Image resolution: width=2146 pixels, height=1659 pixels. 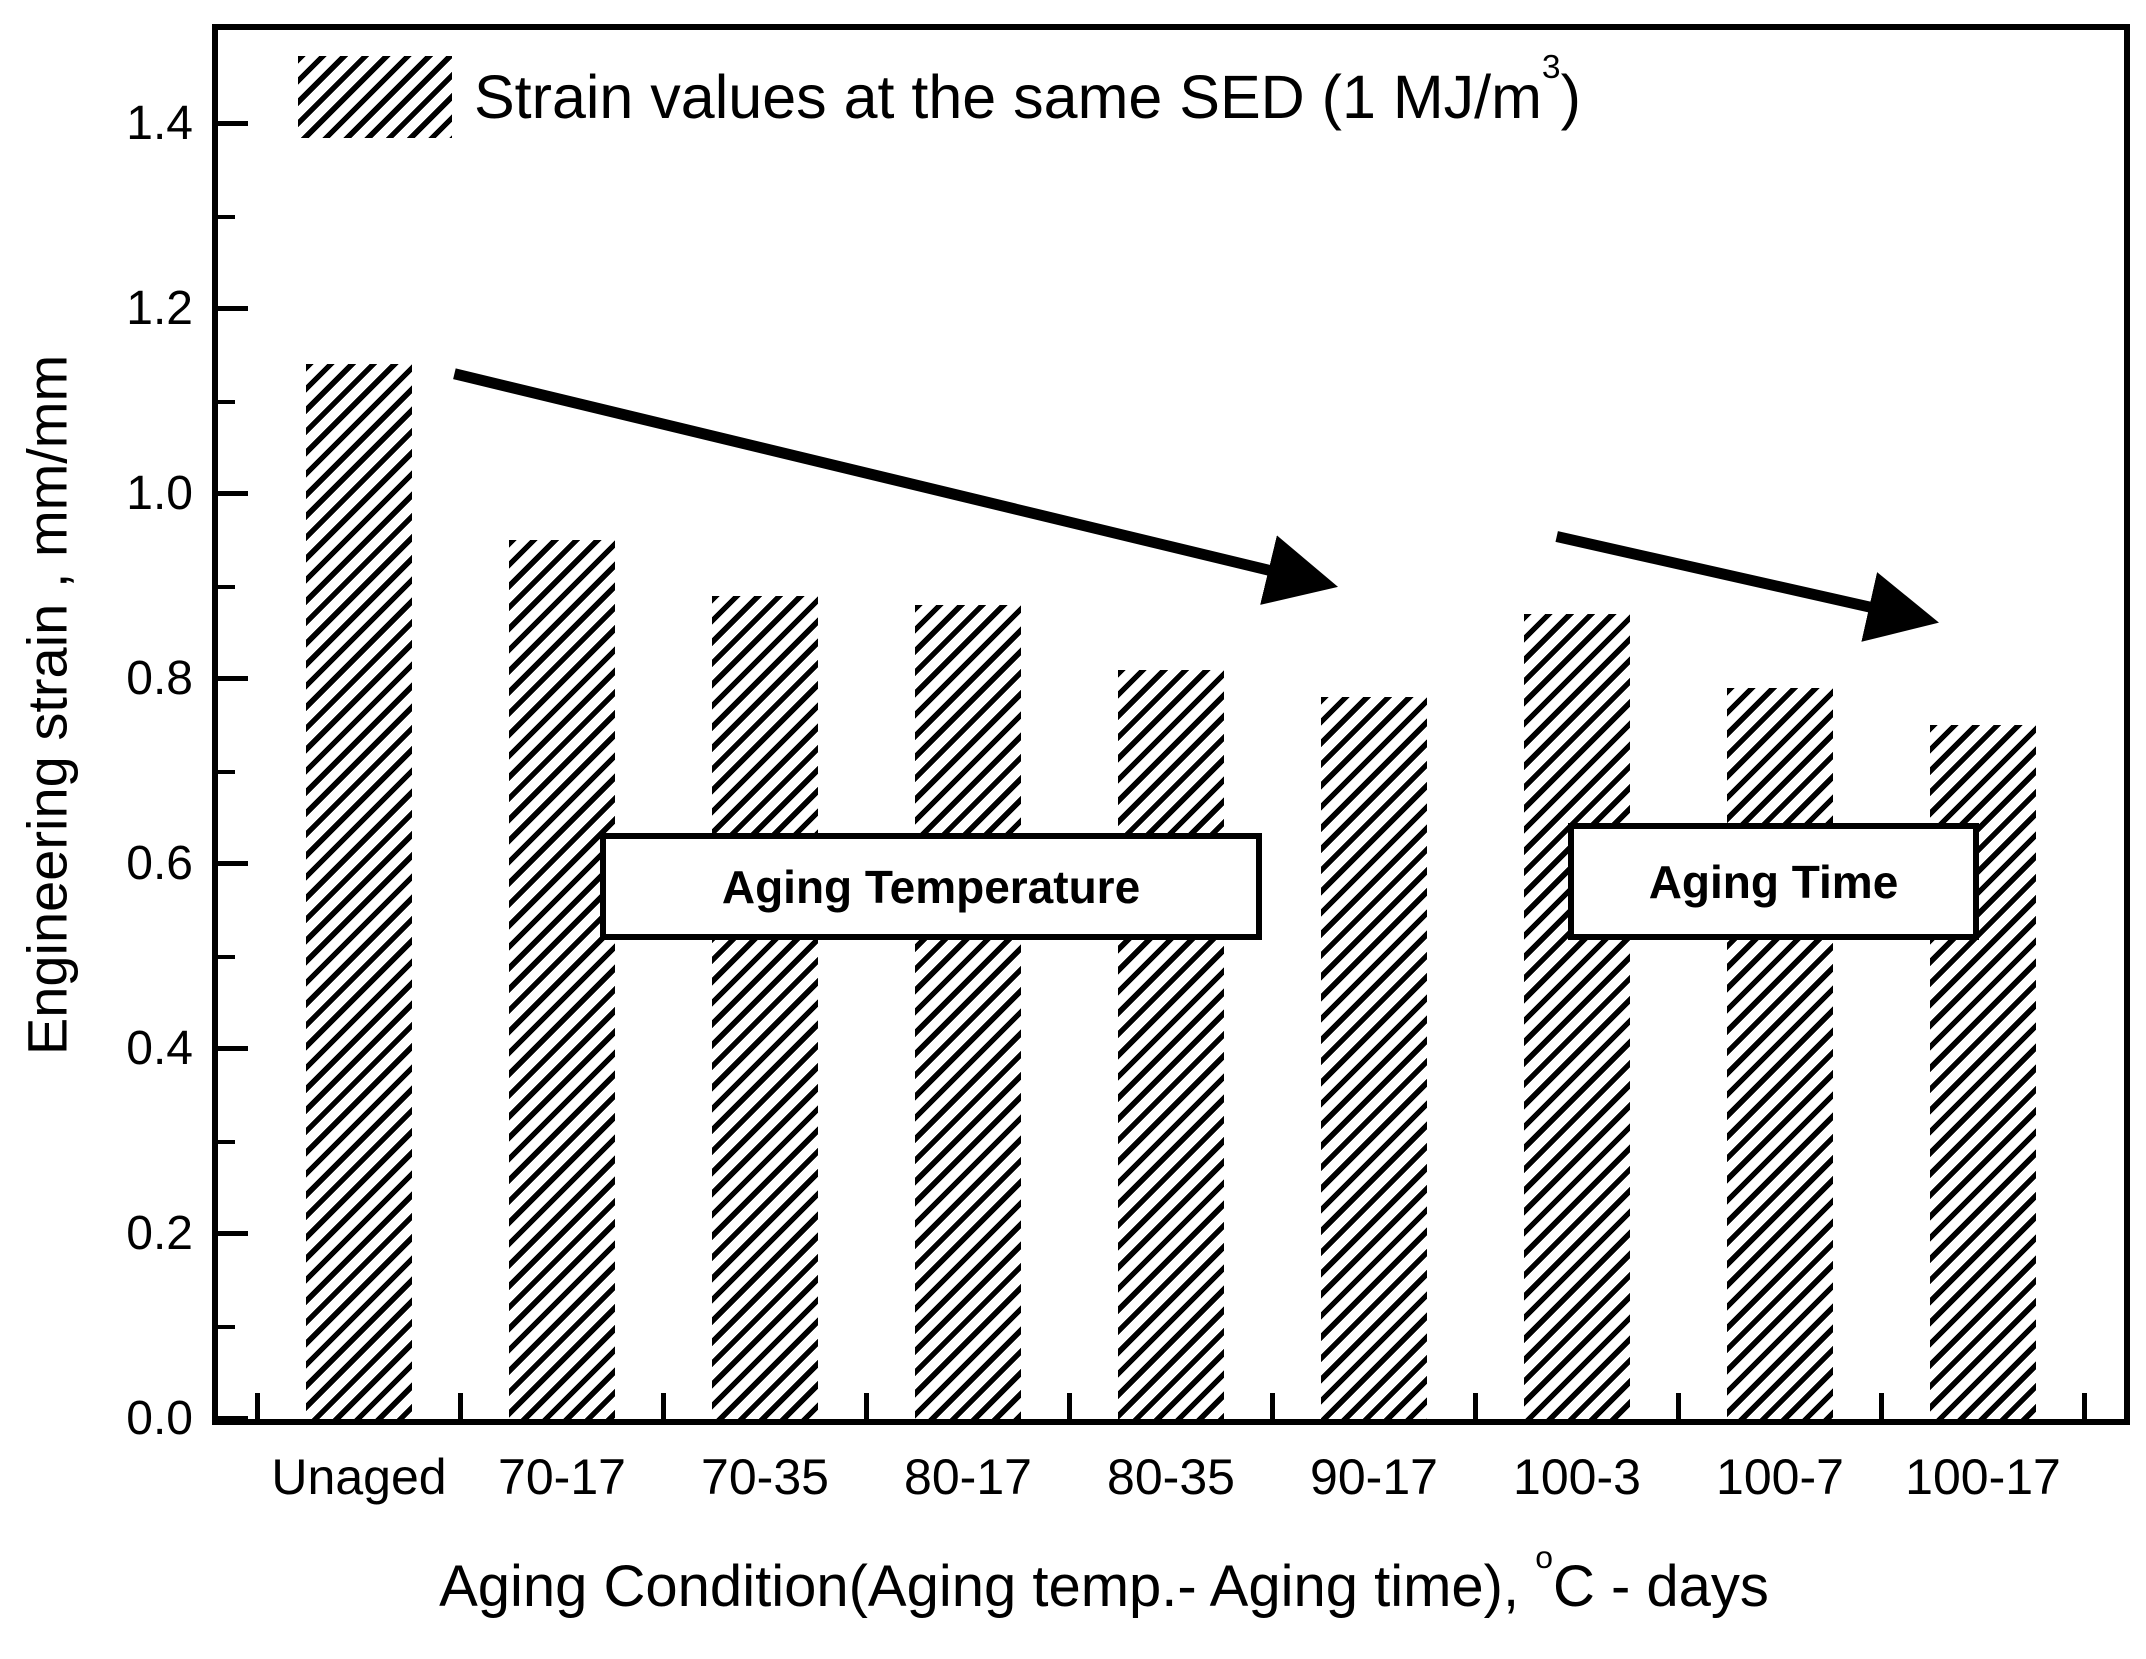 I want to click on y-tick-label: 1.4, so click(x=159, y=123).